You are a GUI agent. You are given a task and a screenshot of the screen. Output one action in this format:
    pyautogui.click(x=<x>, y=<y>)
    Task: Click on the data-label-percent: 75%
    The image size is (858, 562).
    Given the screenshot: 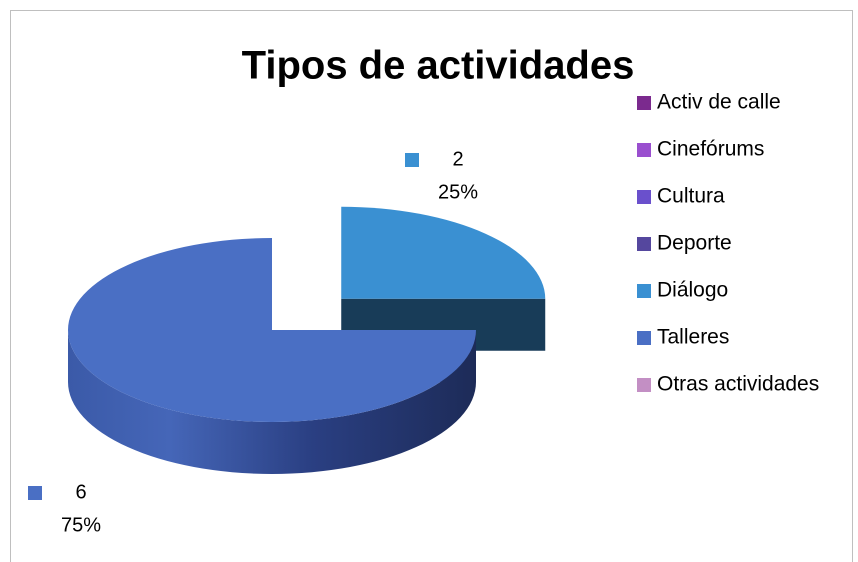 What is the action you would take?
    pyautogui.click(x=81, y=525)
    